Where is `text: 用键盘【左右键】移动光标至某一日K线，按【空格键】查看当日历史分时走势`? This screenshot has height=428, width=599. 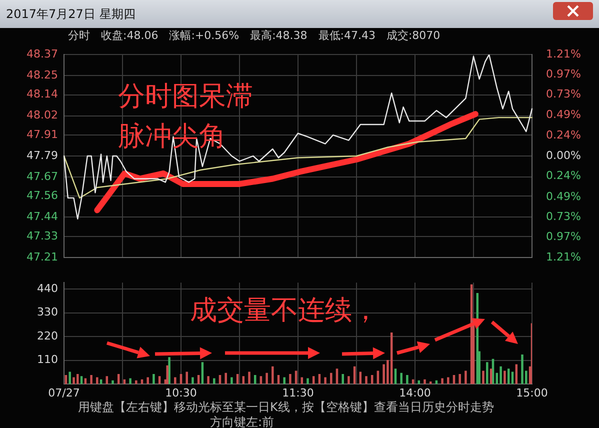
text: 用键盘【左右键】移动光标至某一日K线，按【空格键】查看当日历史分时走势 is located at coordinates (286, 407).